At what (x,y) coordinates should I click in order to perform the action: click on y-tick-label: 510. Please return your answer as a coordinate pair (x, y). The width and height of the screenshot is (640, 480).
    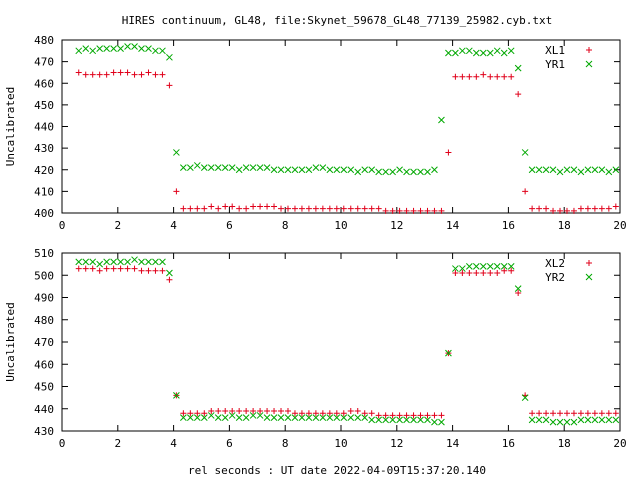
    Looking at the image, I should click on (44, 253).